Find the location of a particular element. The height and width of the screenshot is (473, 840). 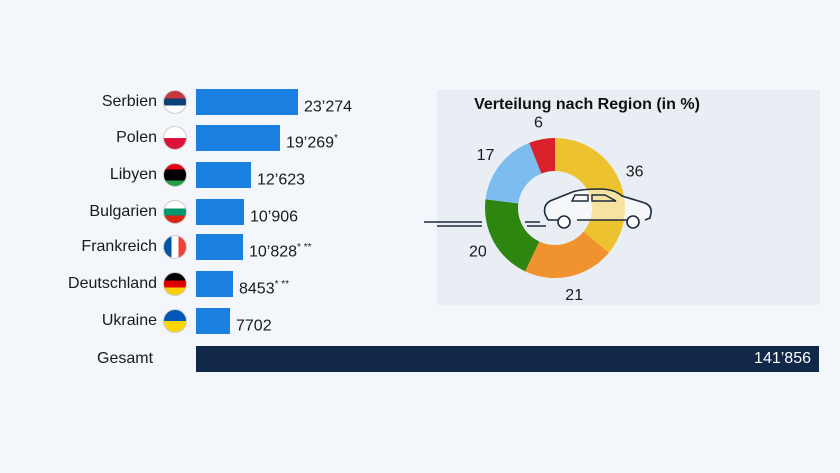

ukraine-flag-icon is located at coordinates (175, 321).